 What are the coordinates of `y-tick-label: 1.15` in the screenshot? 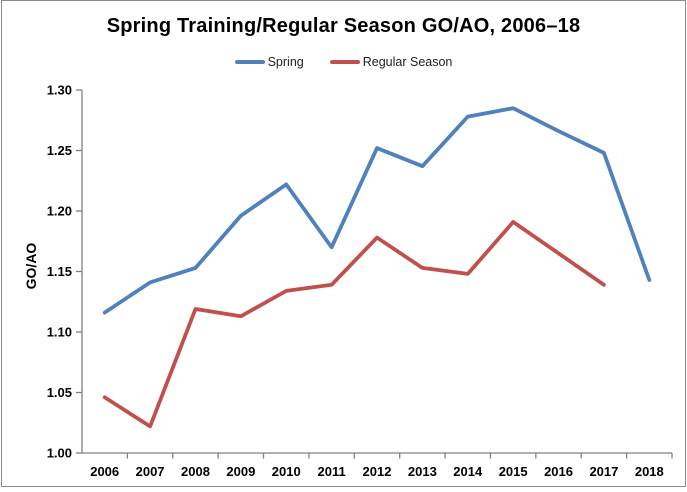 It's located at (59, 271).